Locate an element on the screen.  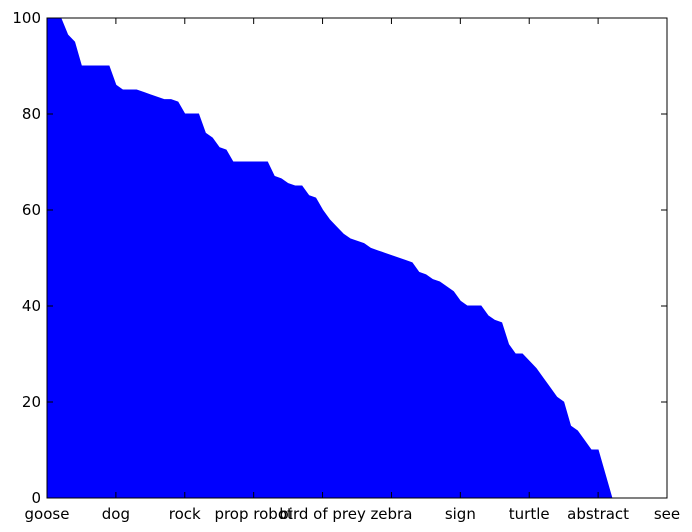
x-tick-label: prop robot is located at coordinates (253, 514).